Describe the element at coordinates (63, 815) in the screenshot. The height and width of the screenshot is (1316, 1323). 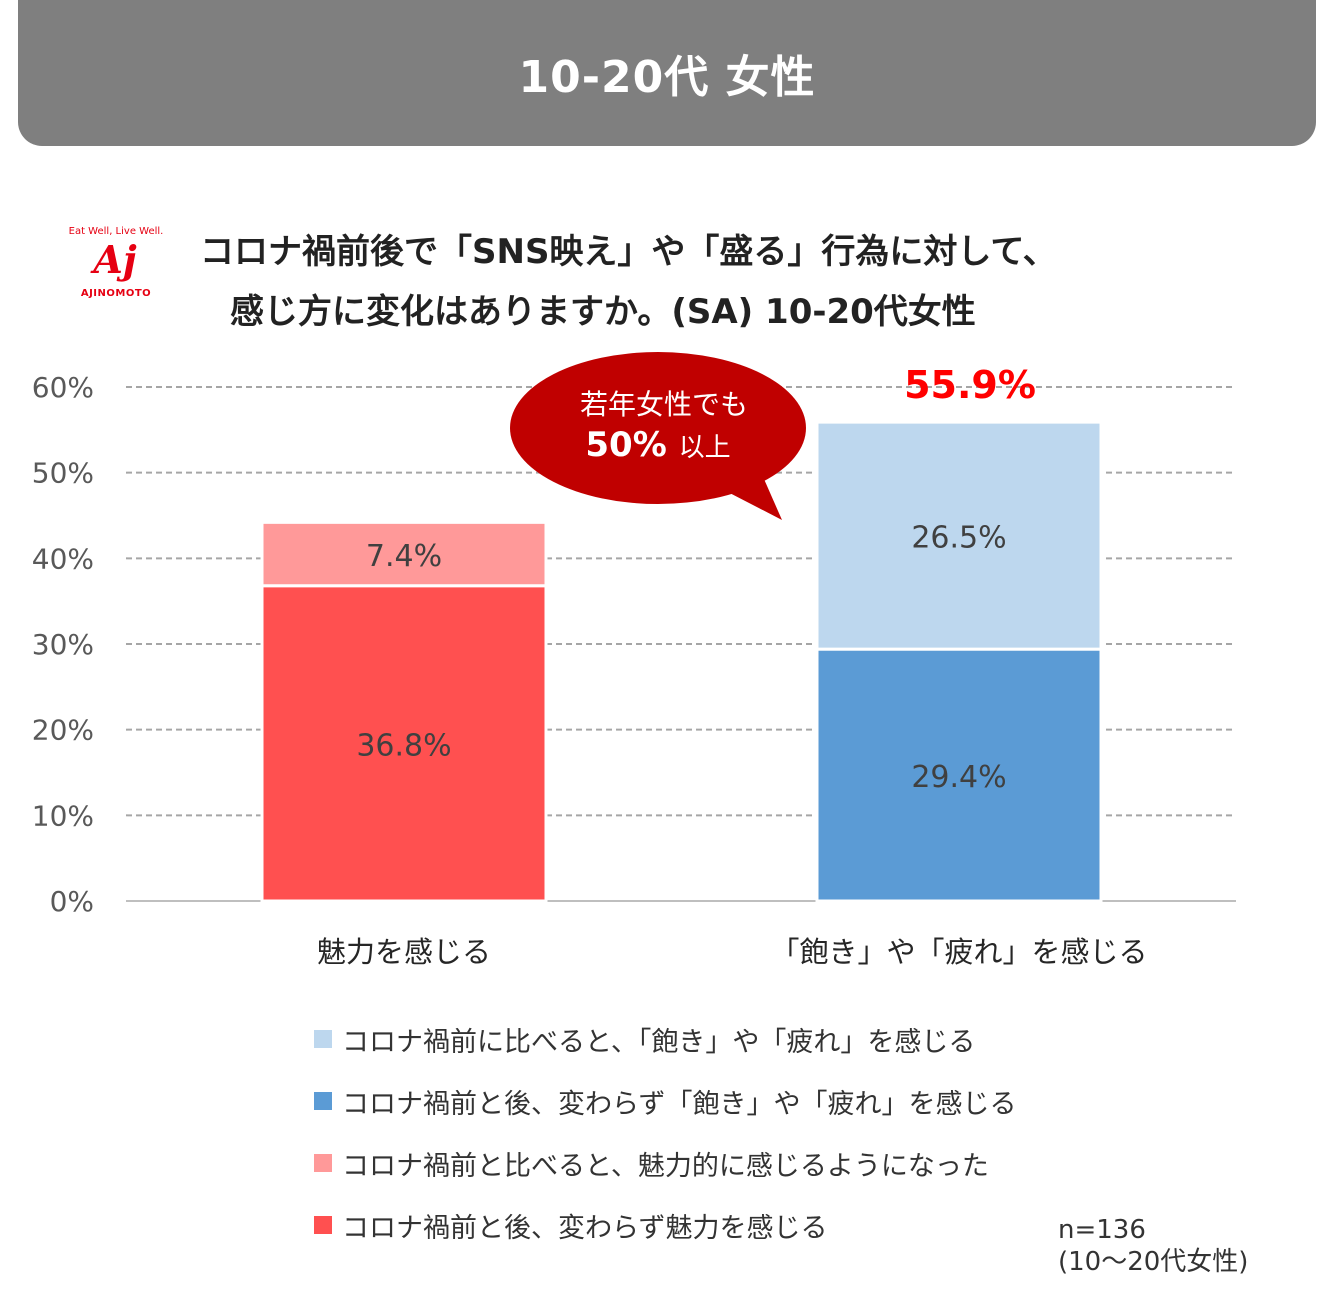
I see `y-tick-label: 10%` at that location.